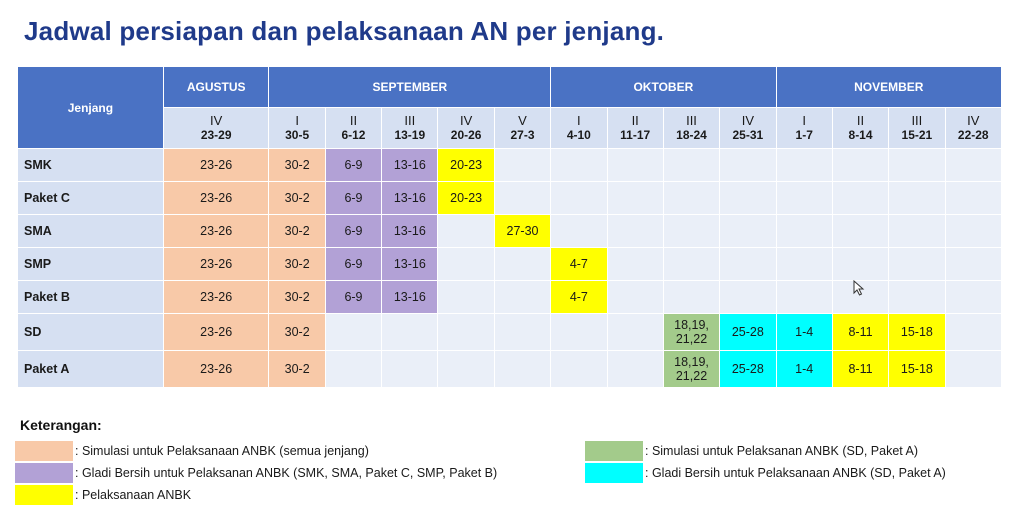 The height and width of the screenshot is (526, 1024). Describe the element at coordinates (297, 135) in the screenshot. I see `week-dates: 30-5` at that location.